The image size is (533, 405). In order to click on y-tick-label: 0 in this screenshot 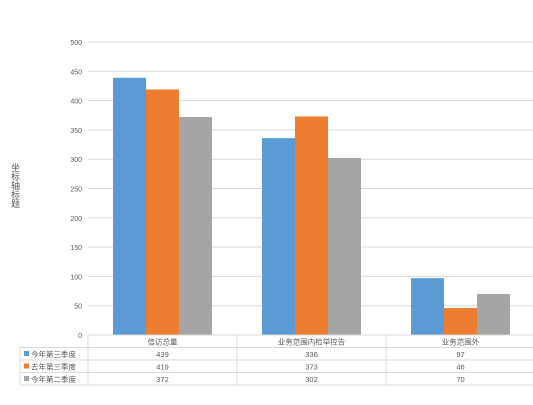, I will do `click(80, 336)`.